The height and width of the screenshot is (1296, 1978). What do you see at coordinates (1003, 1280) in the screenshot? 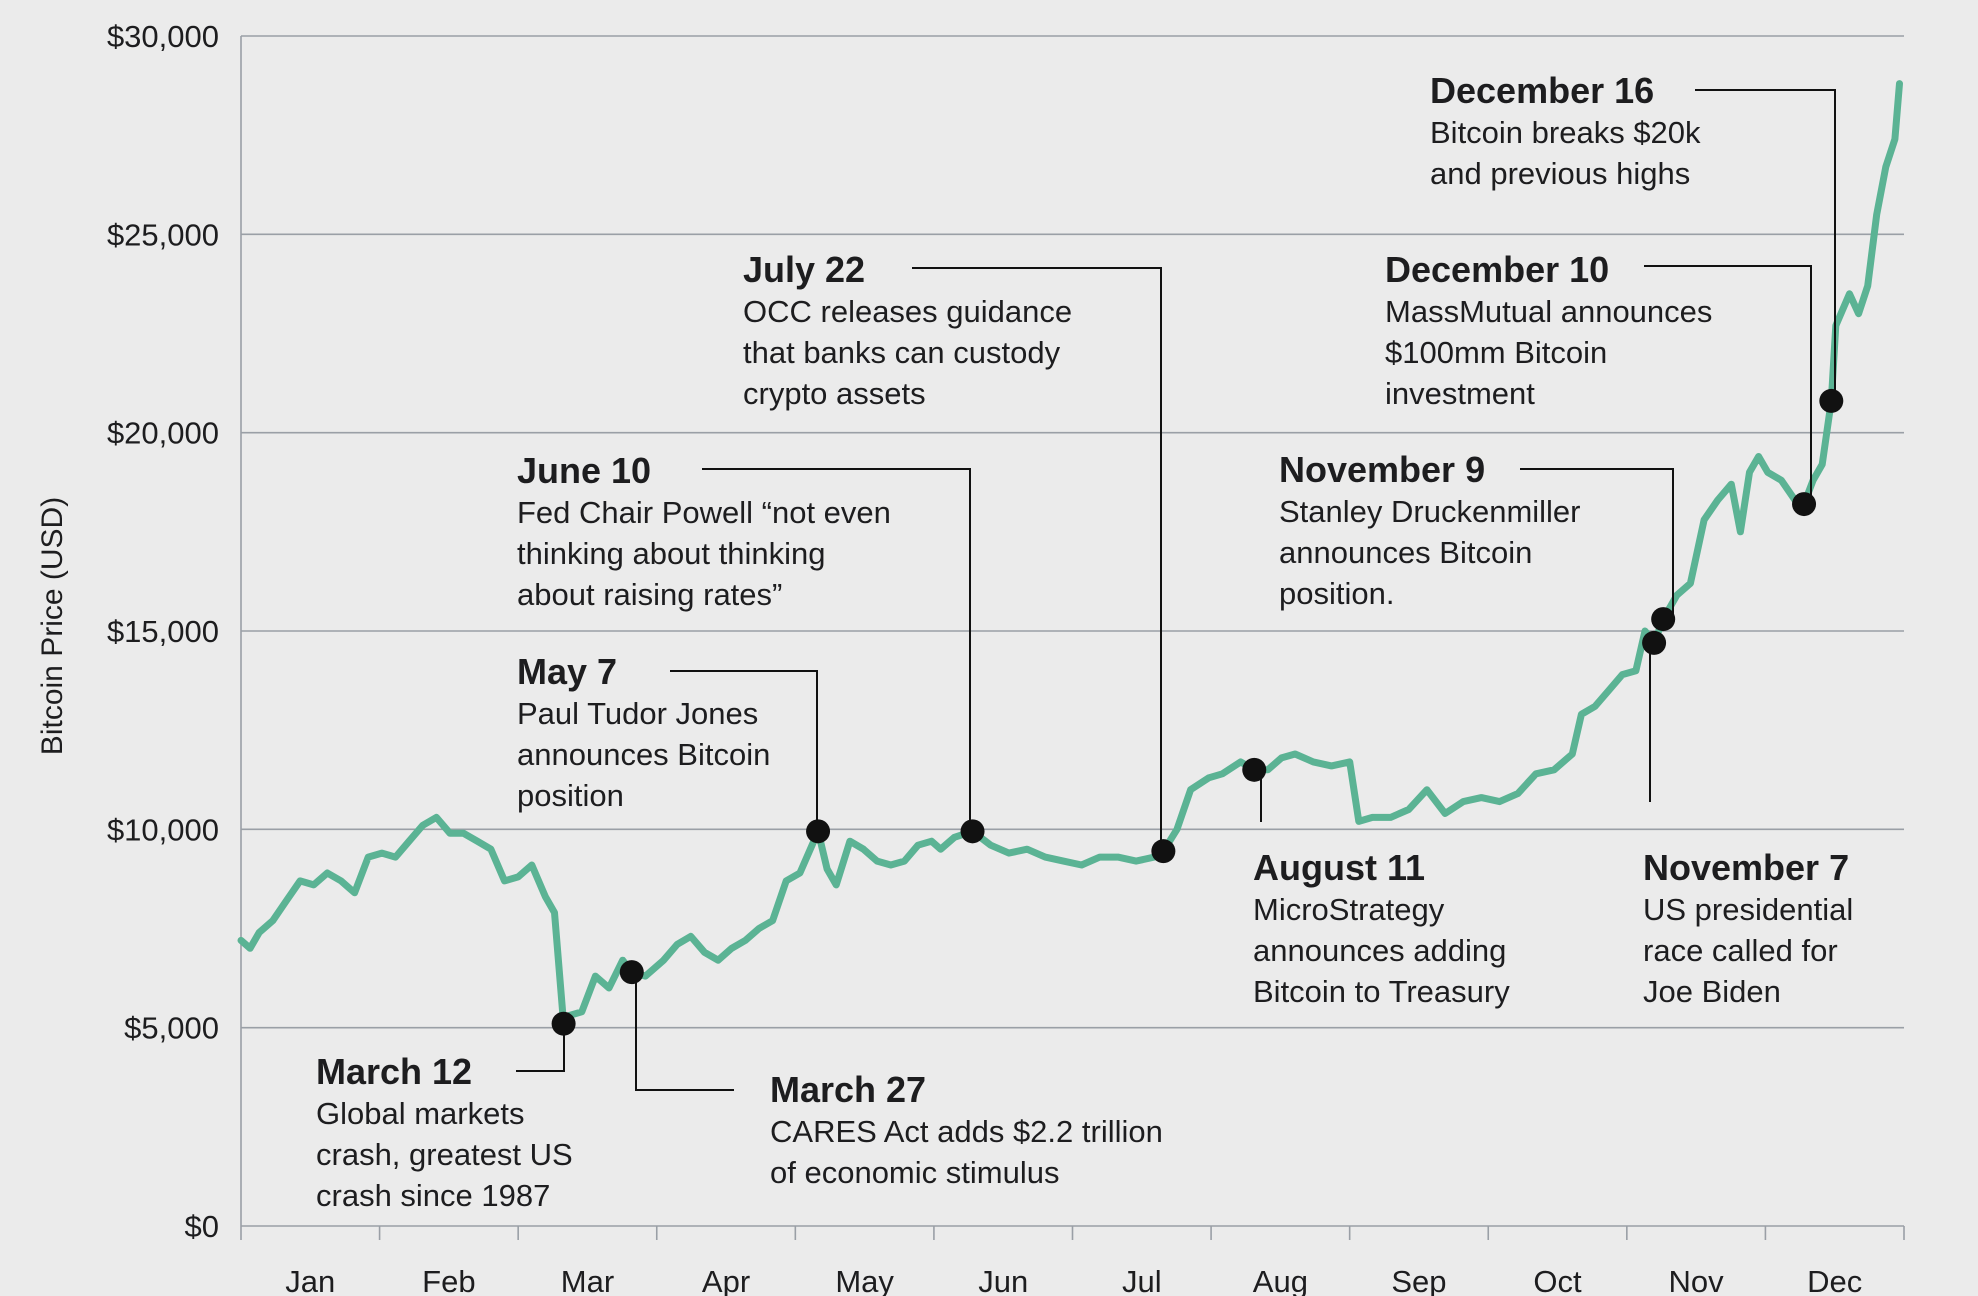
I see `x-tick-label: Jun` at bounding box center [1003, 1280].